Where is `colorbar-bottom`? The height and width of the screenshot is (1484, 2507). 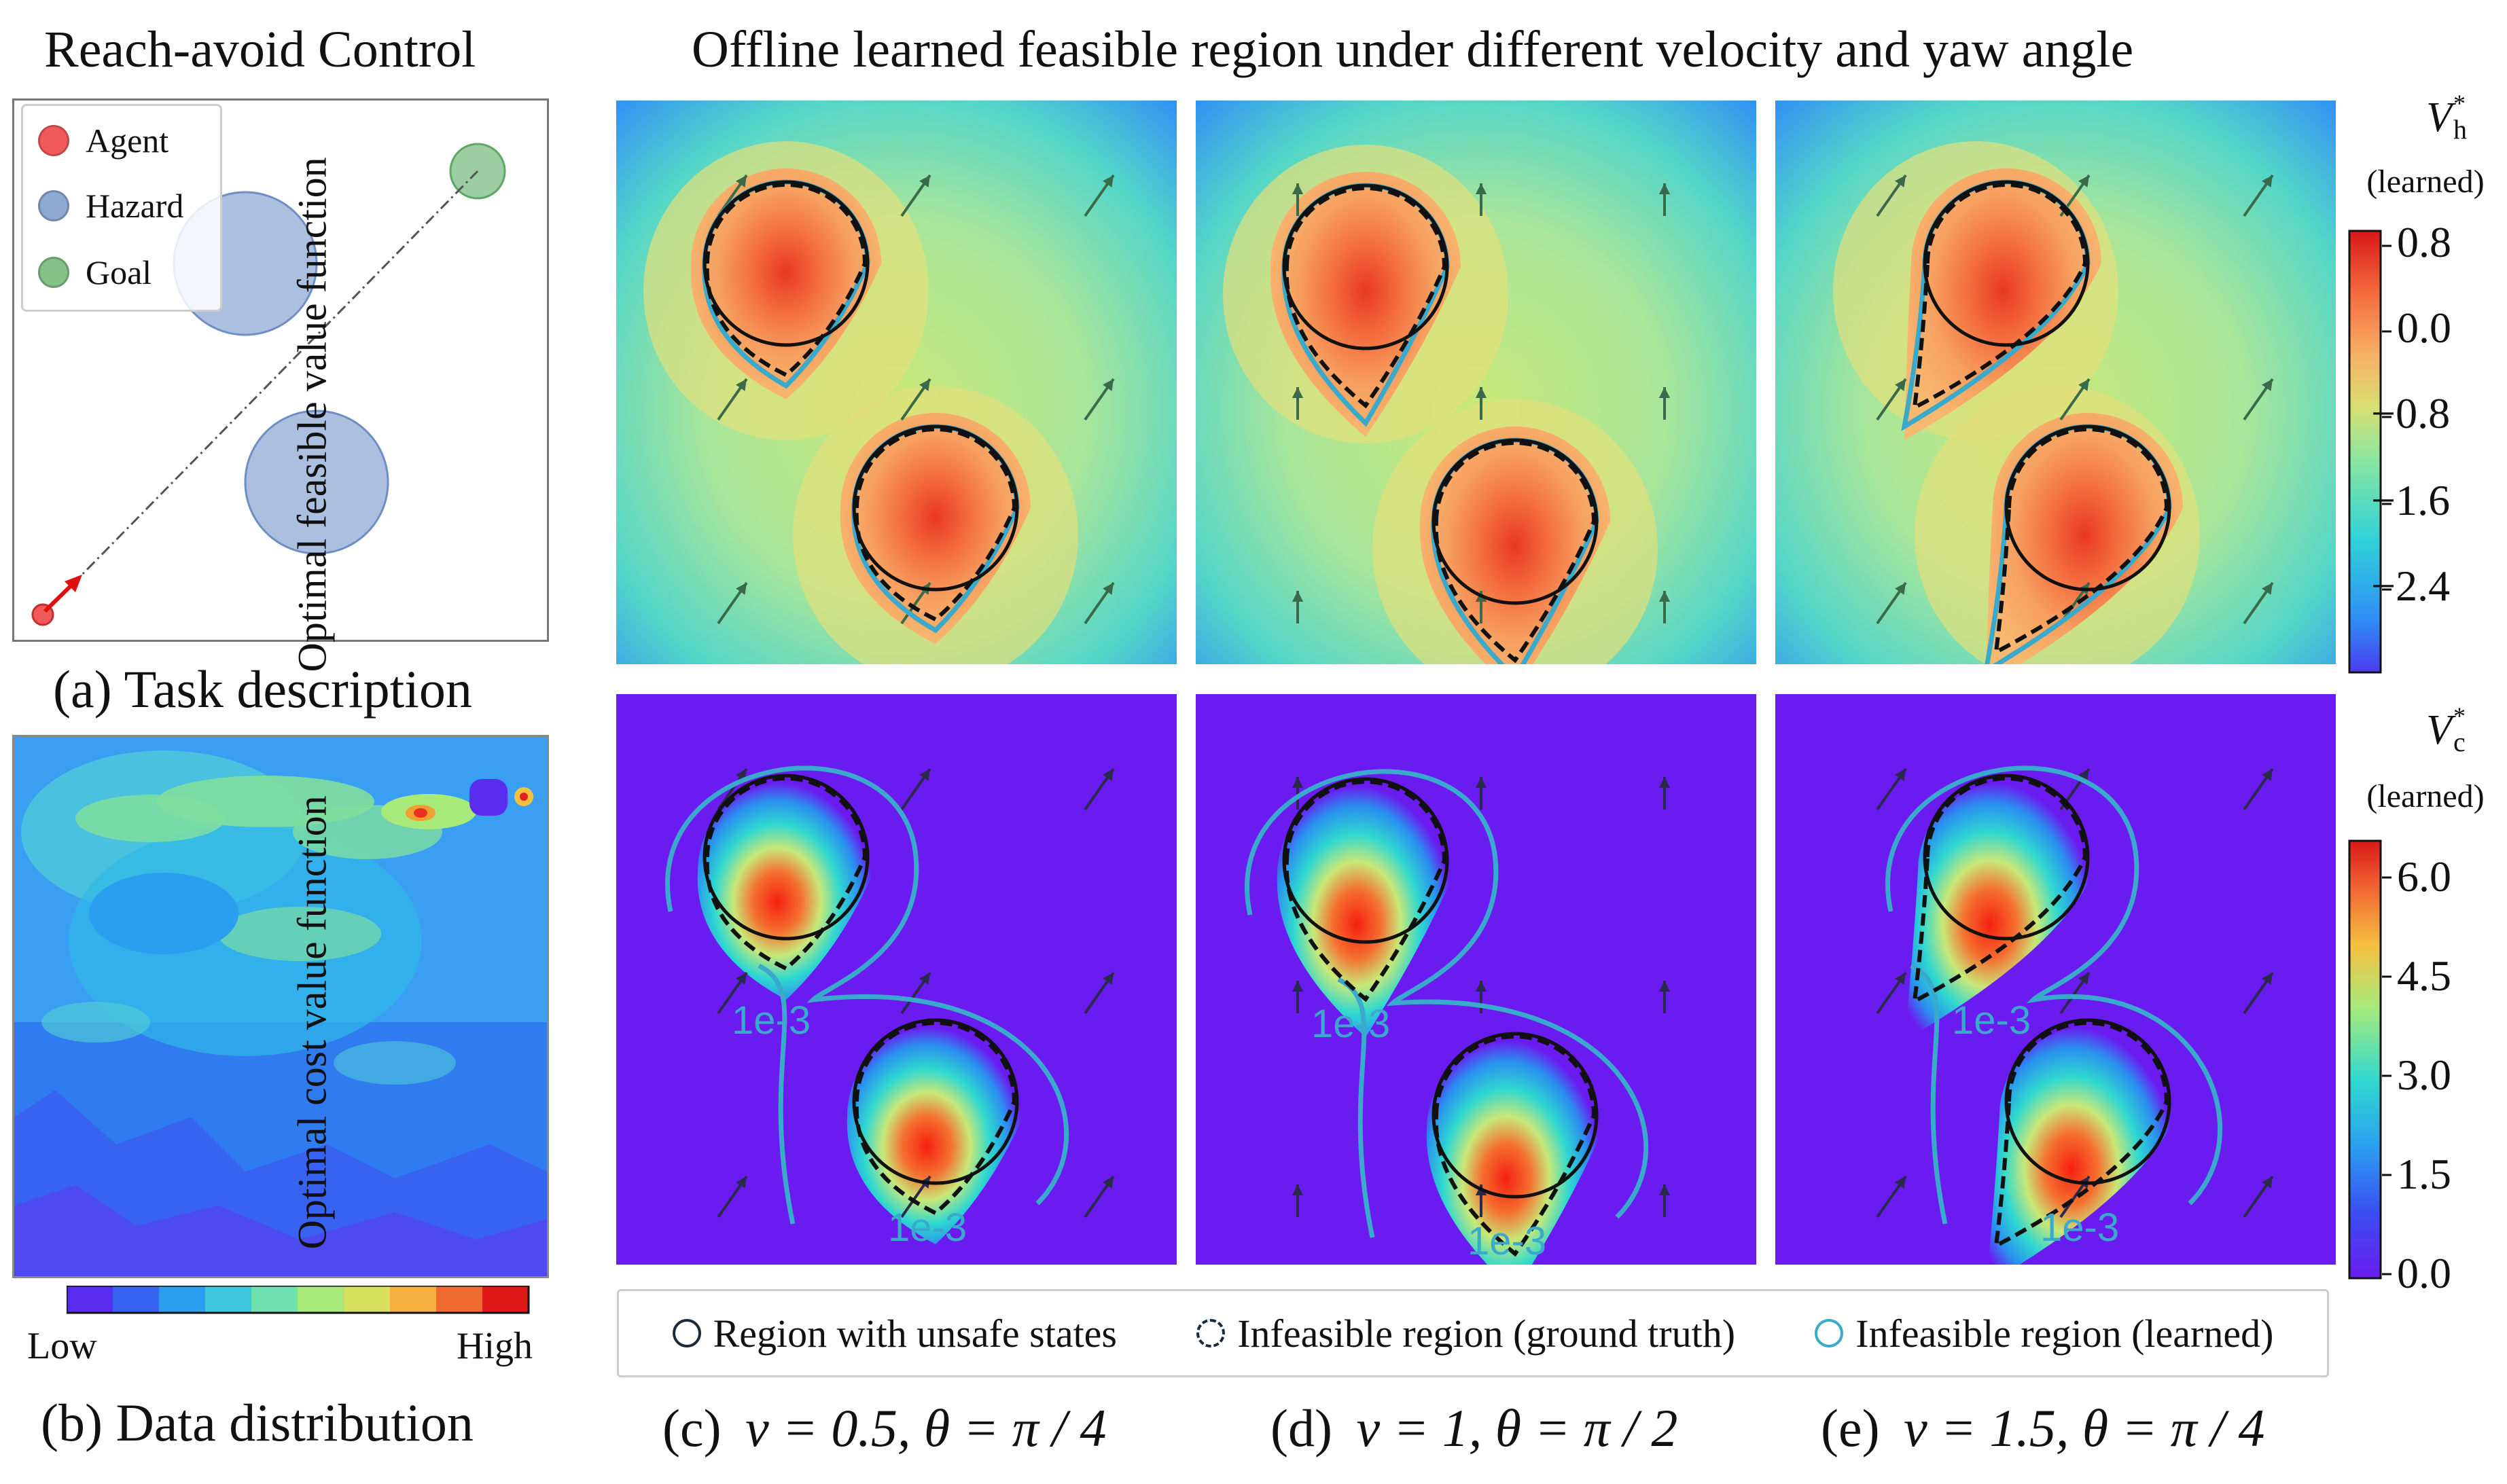
colorbar-bottom is located at coordinates (2365, 1059).